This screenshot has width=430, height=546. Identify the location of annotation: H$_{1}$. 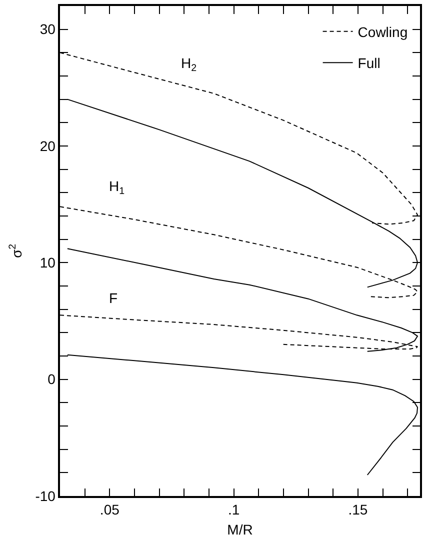
(117, 187).